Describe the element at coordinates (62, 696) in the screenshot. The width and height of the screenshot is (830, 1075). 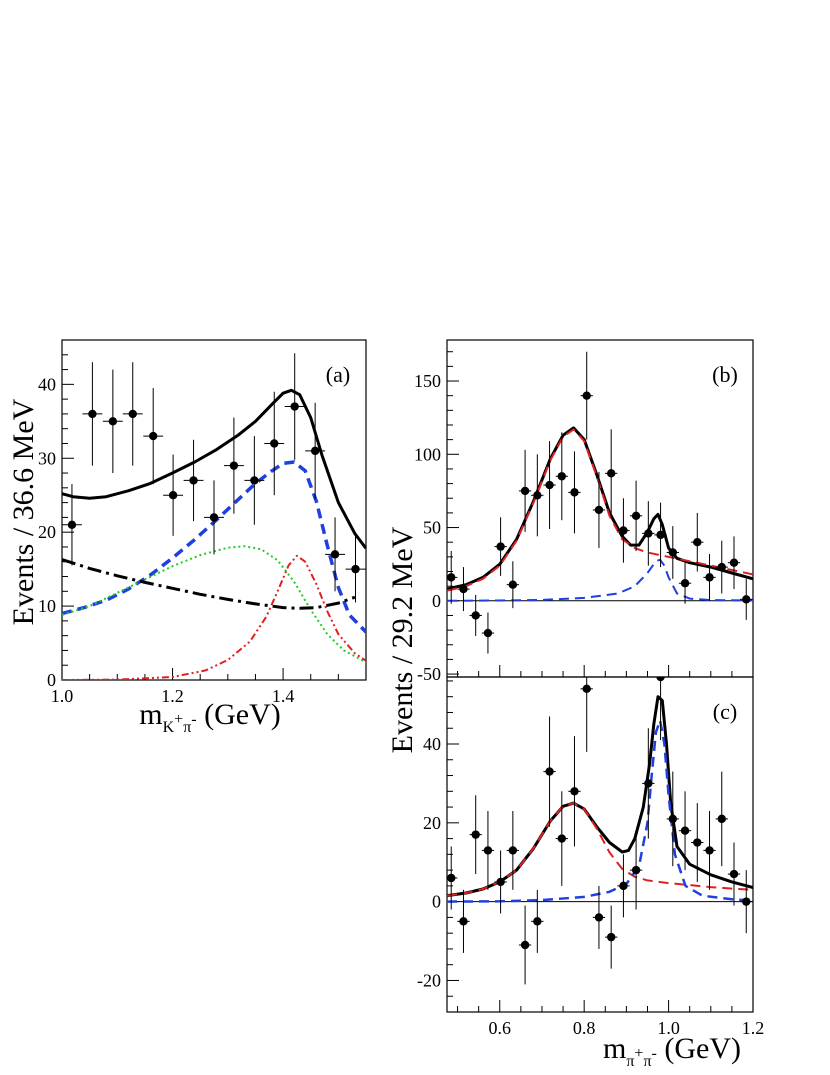
I see `panel-a-xtick-label: 1.0` at that location.